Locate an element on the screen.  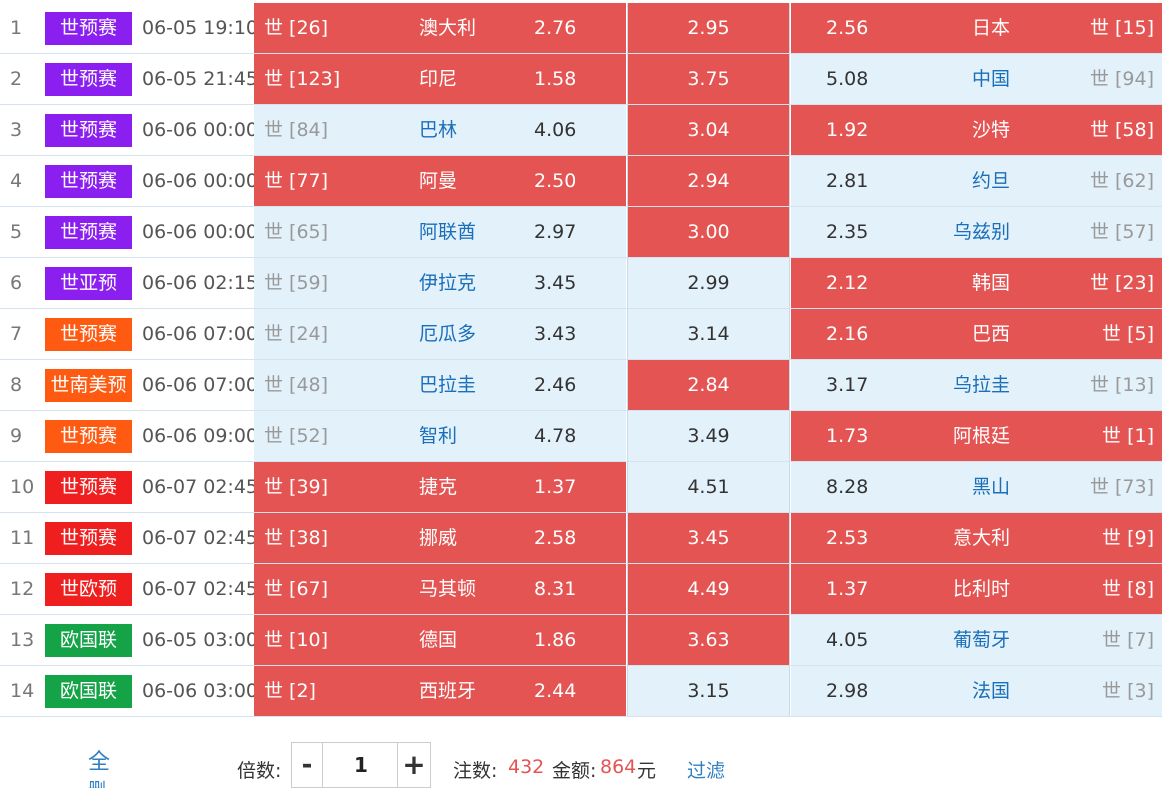
draw-odd: 4.49 is located at coordinates (708, 589).